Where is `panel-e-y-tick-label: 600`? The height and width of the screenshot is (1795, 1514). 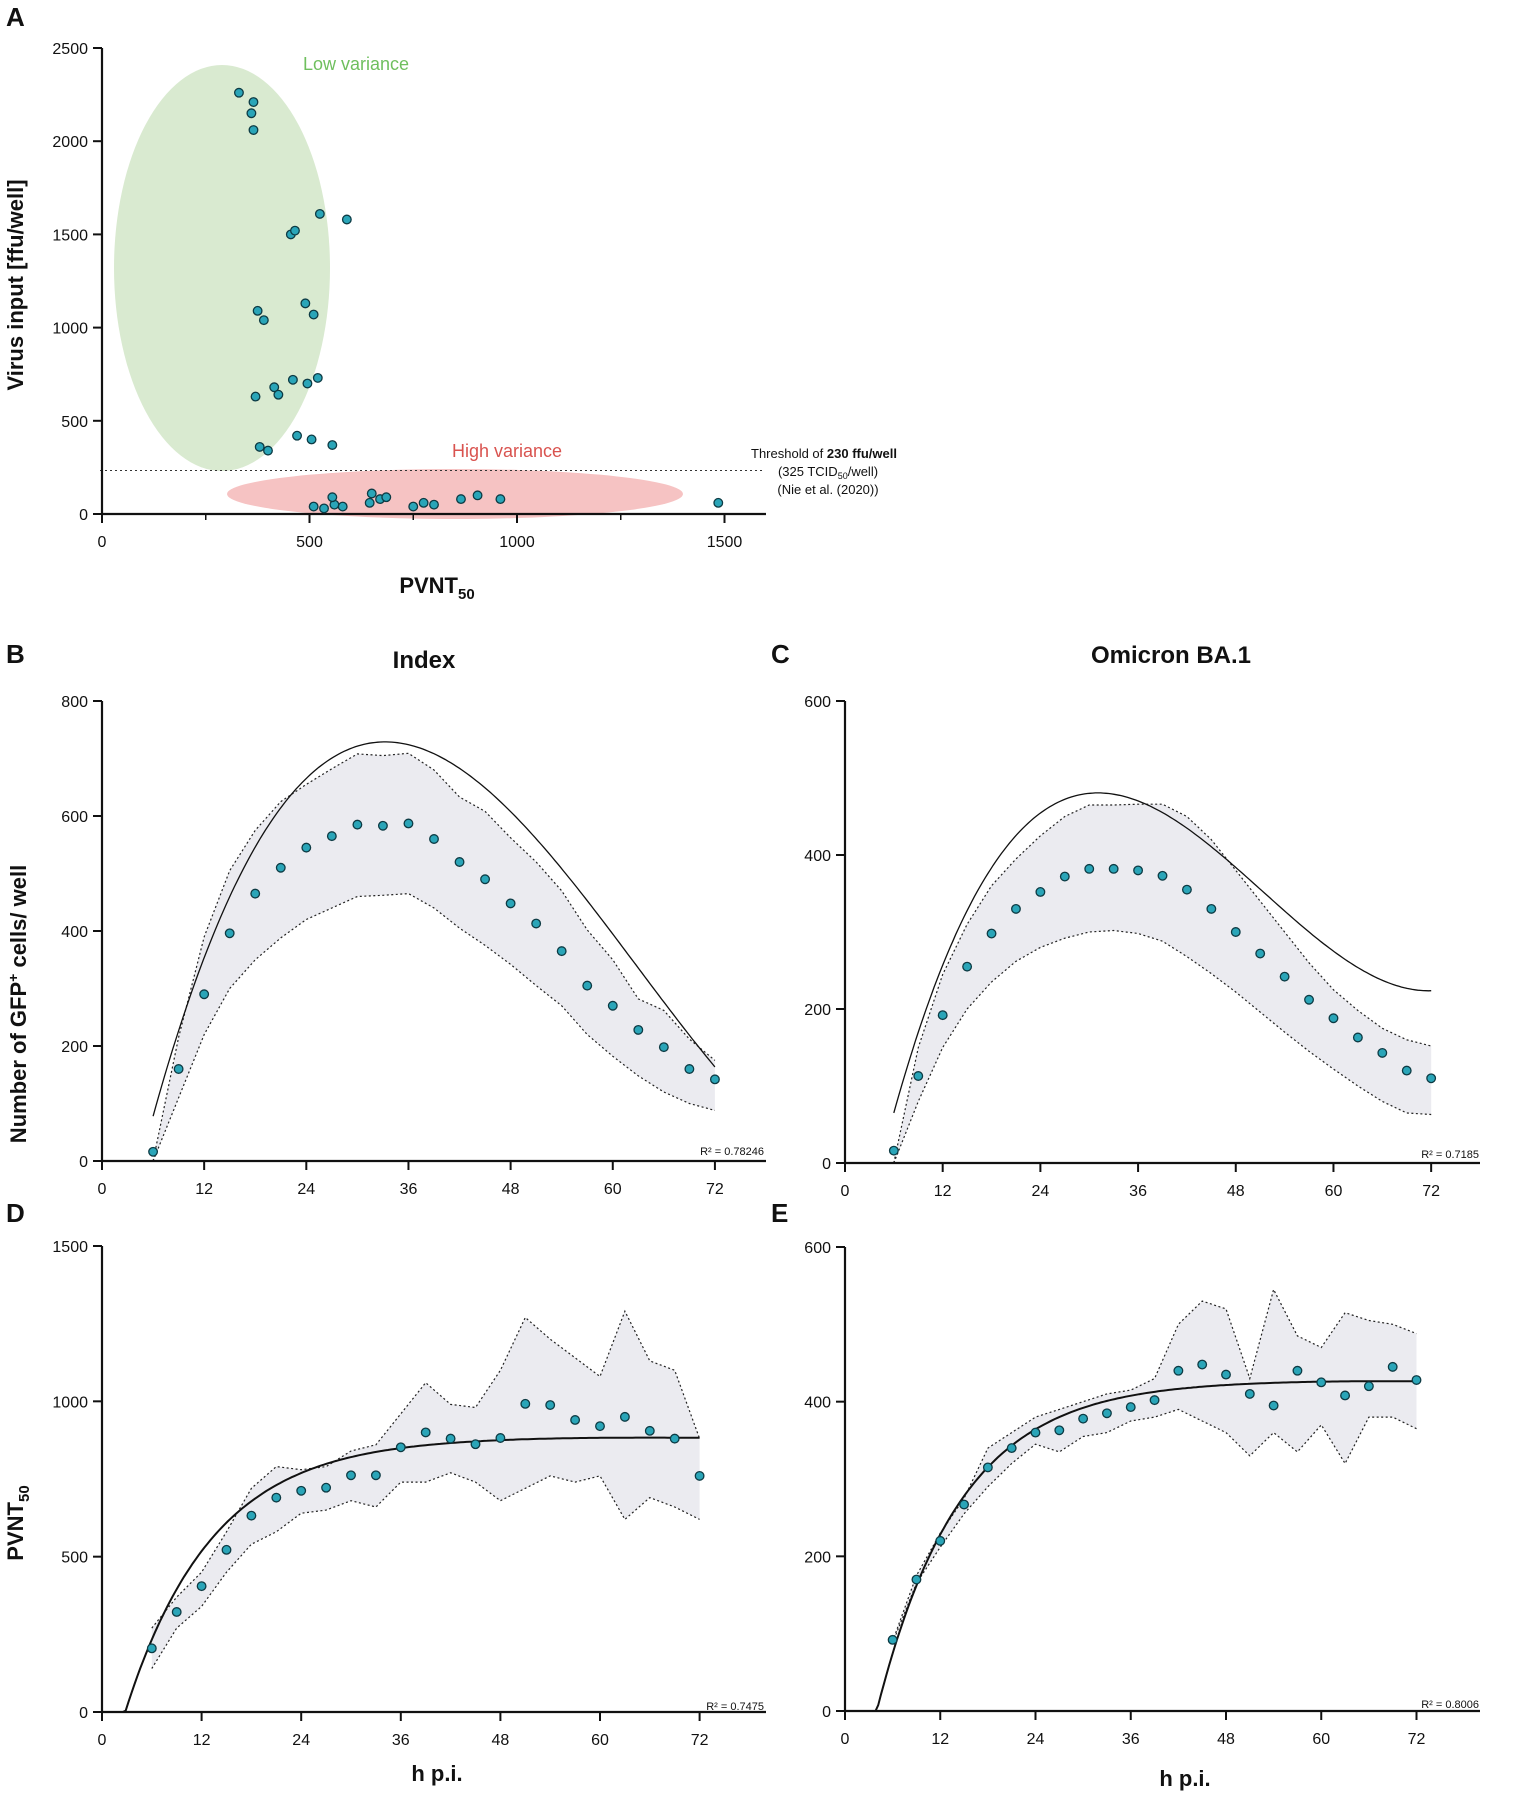 panel-e-y-tick-label: 600 is located at coordinates (817, 1248).